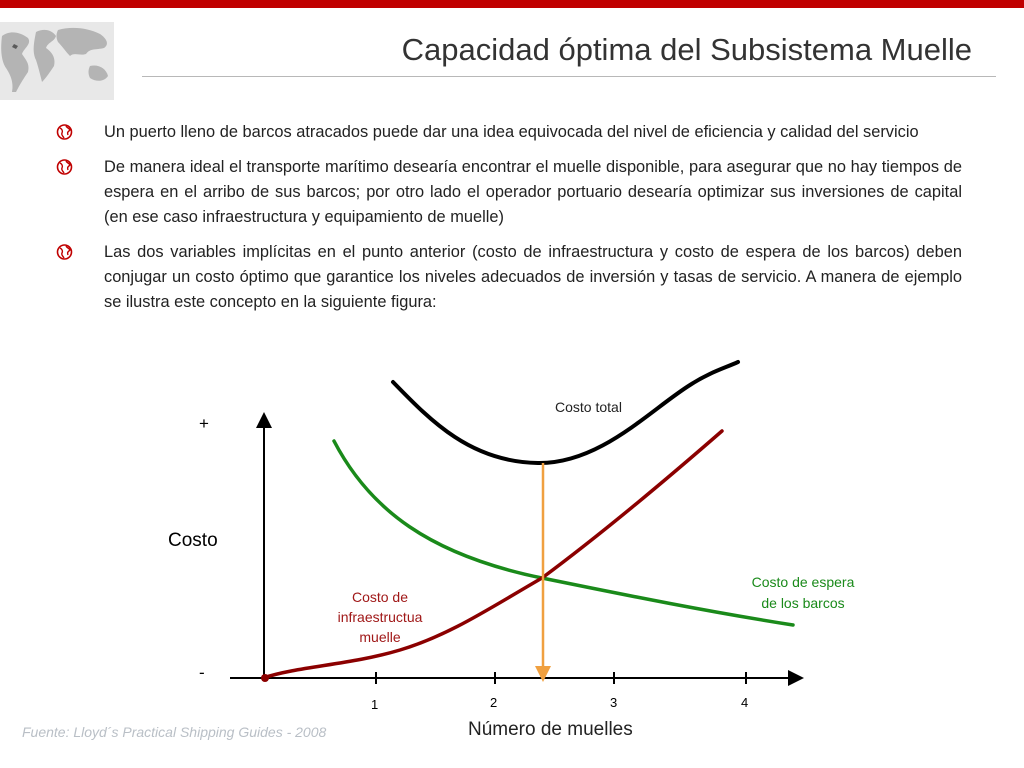 This screenshot has width=1024, height=768. What do you see at coordinates (614, 702) in the screenshot?
I see `x-tick-label: 3` at bounding box center [614, 702].